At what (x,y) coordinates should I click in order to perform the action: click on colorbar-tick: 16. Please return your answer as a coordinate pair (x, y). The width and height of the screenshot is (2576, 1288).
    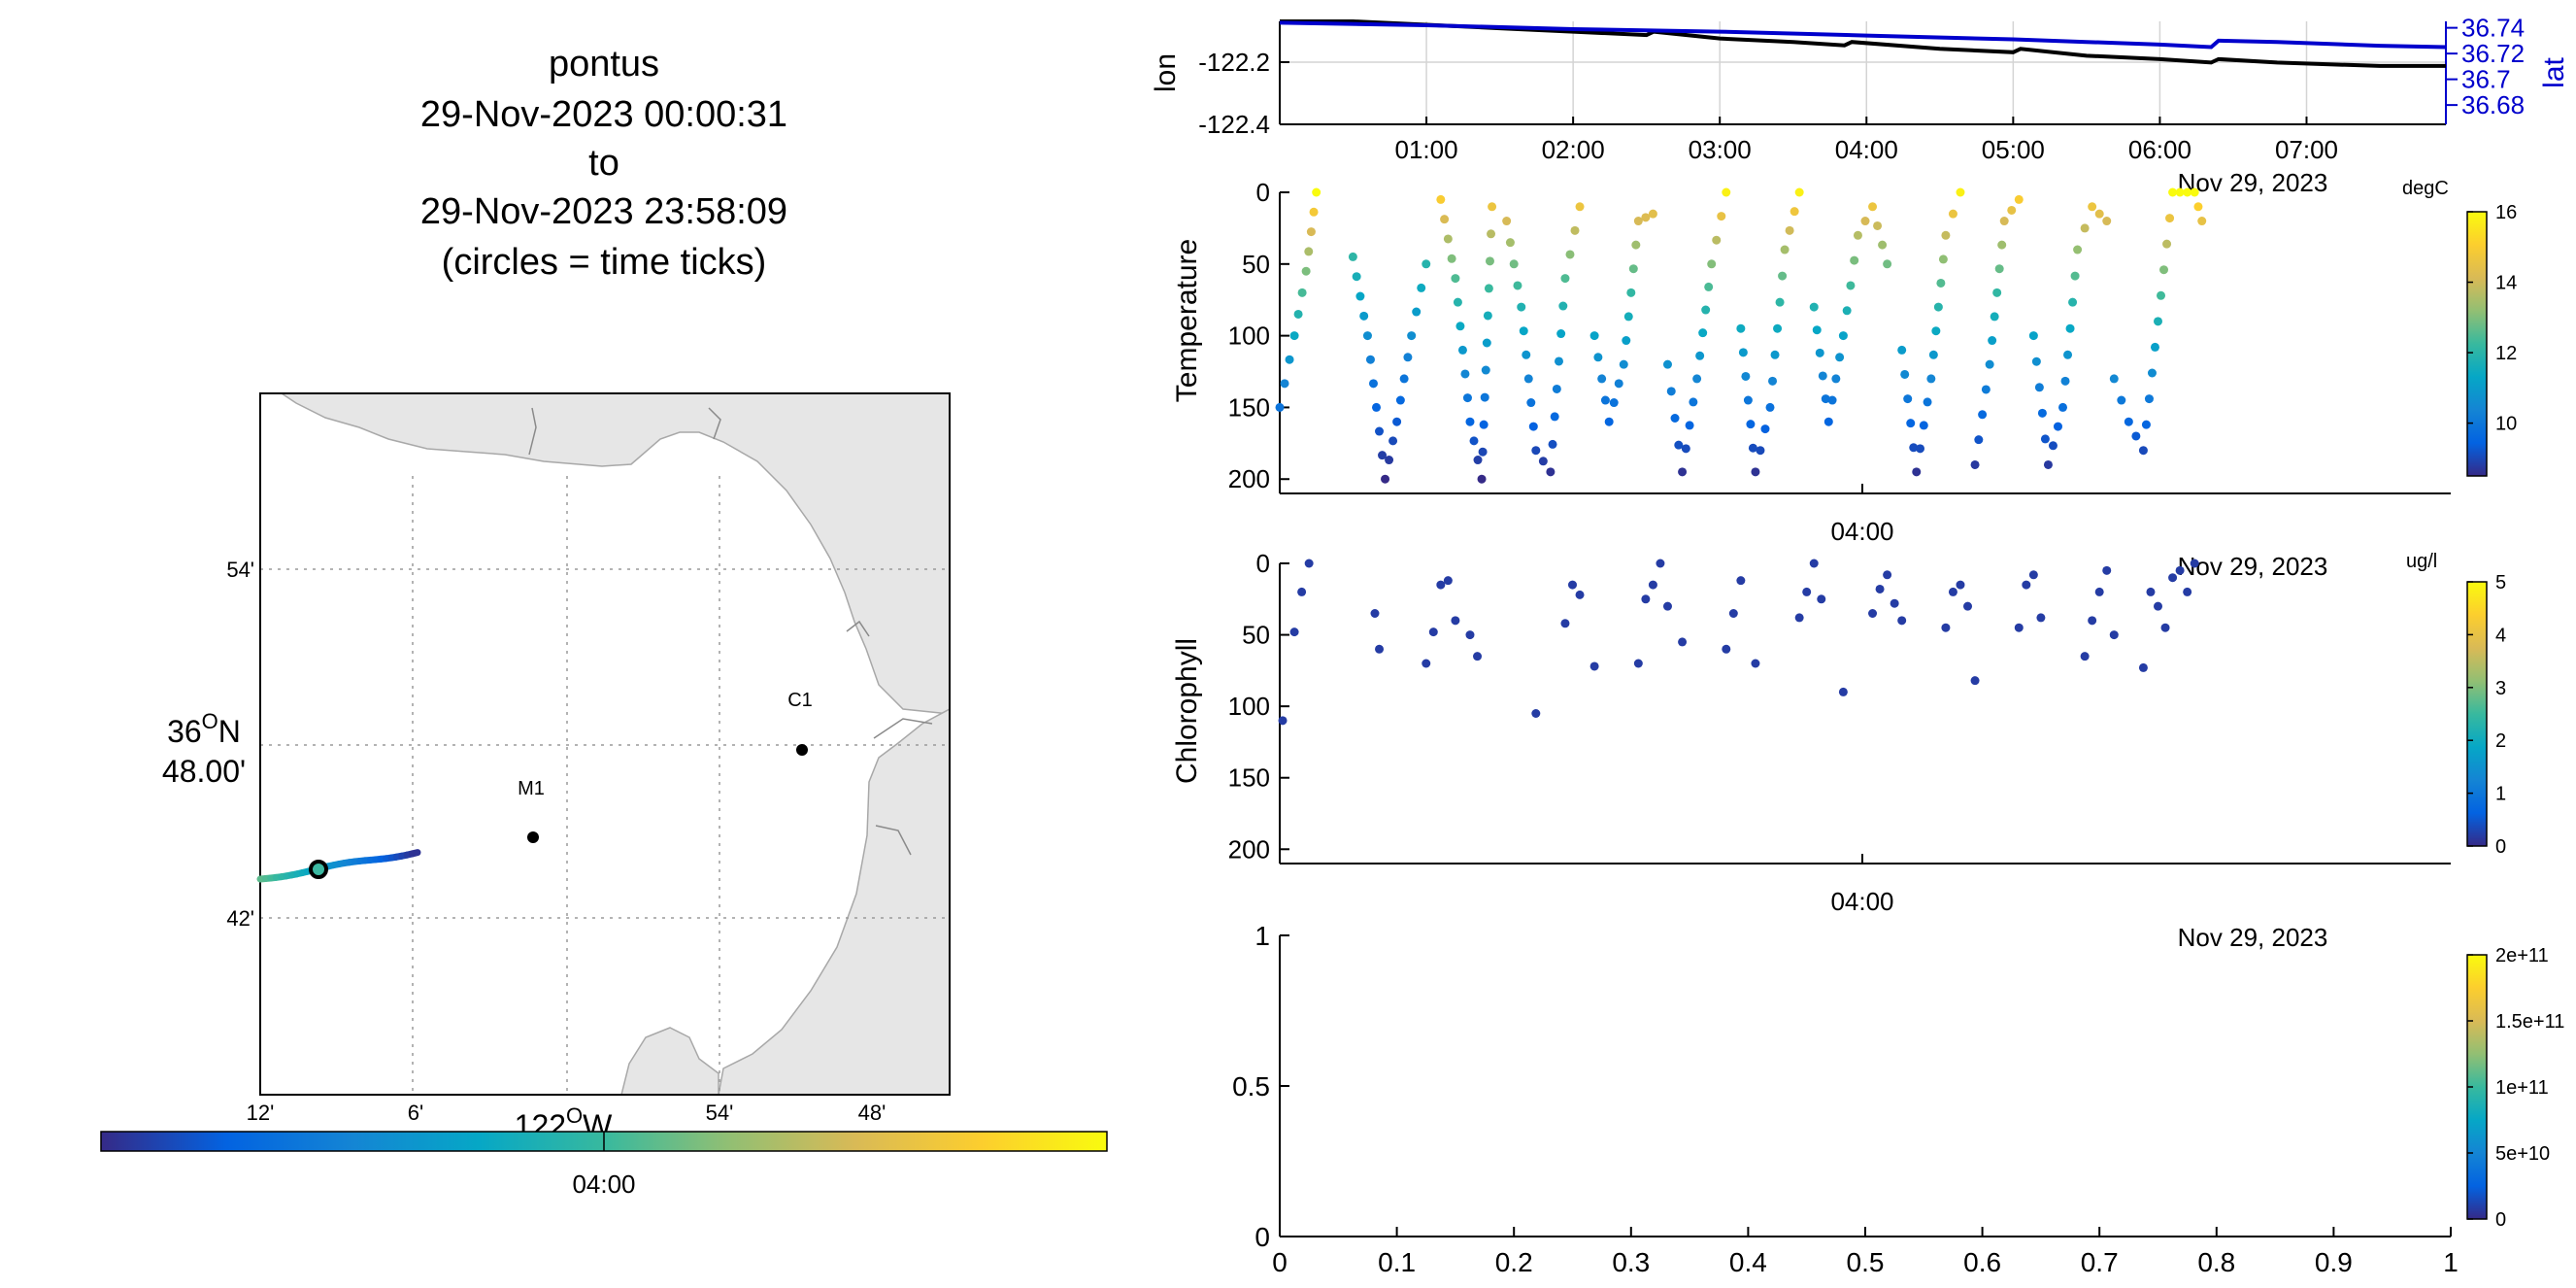
    Looking at the image, I should click on (2506, 212).